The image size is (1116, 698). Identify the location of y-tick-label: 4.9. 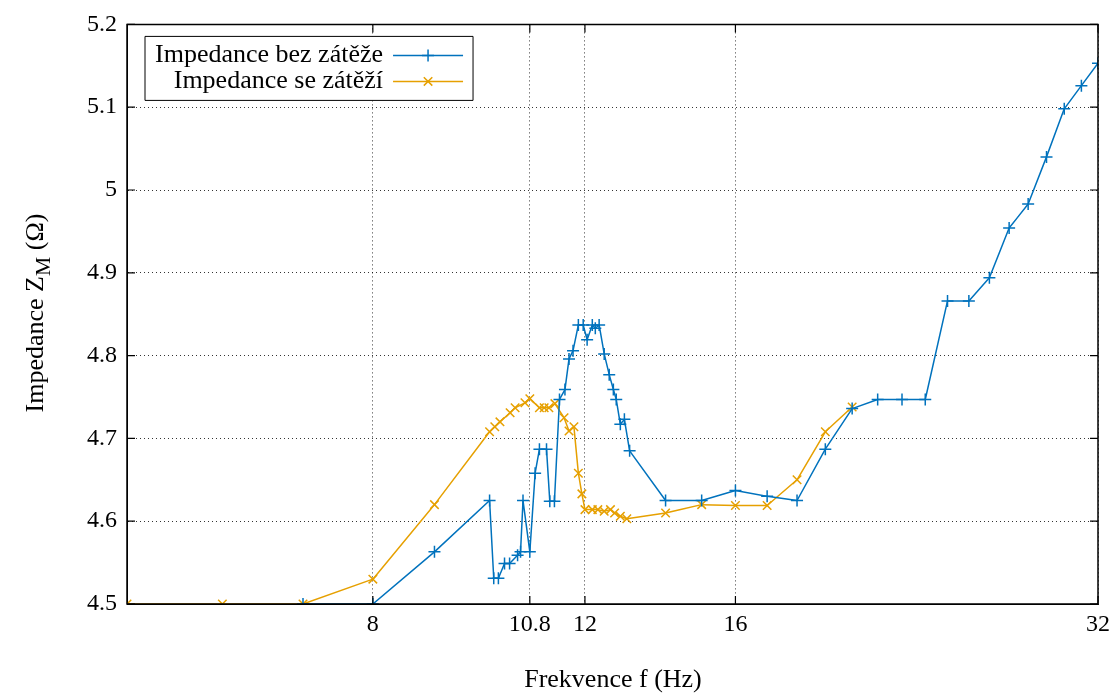
(102, 271).